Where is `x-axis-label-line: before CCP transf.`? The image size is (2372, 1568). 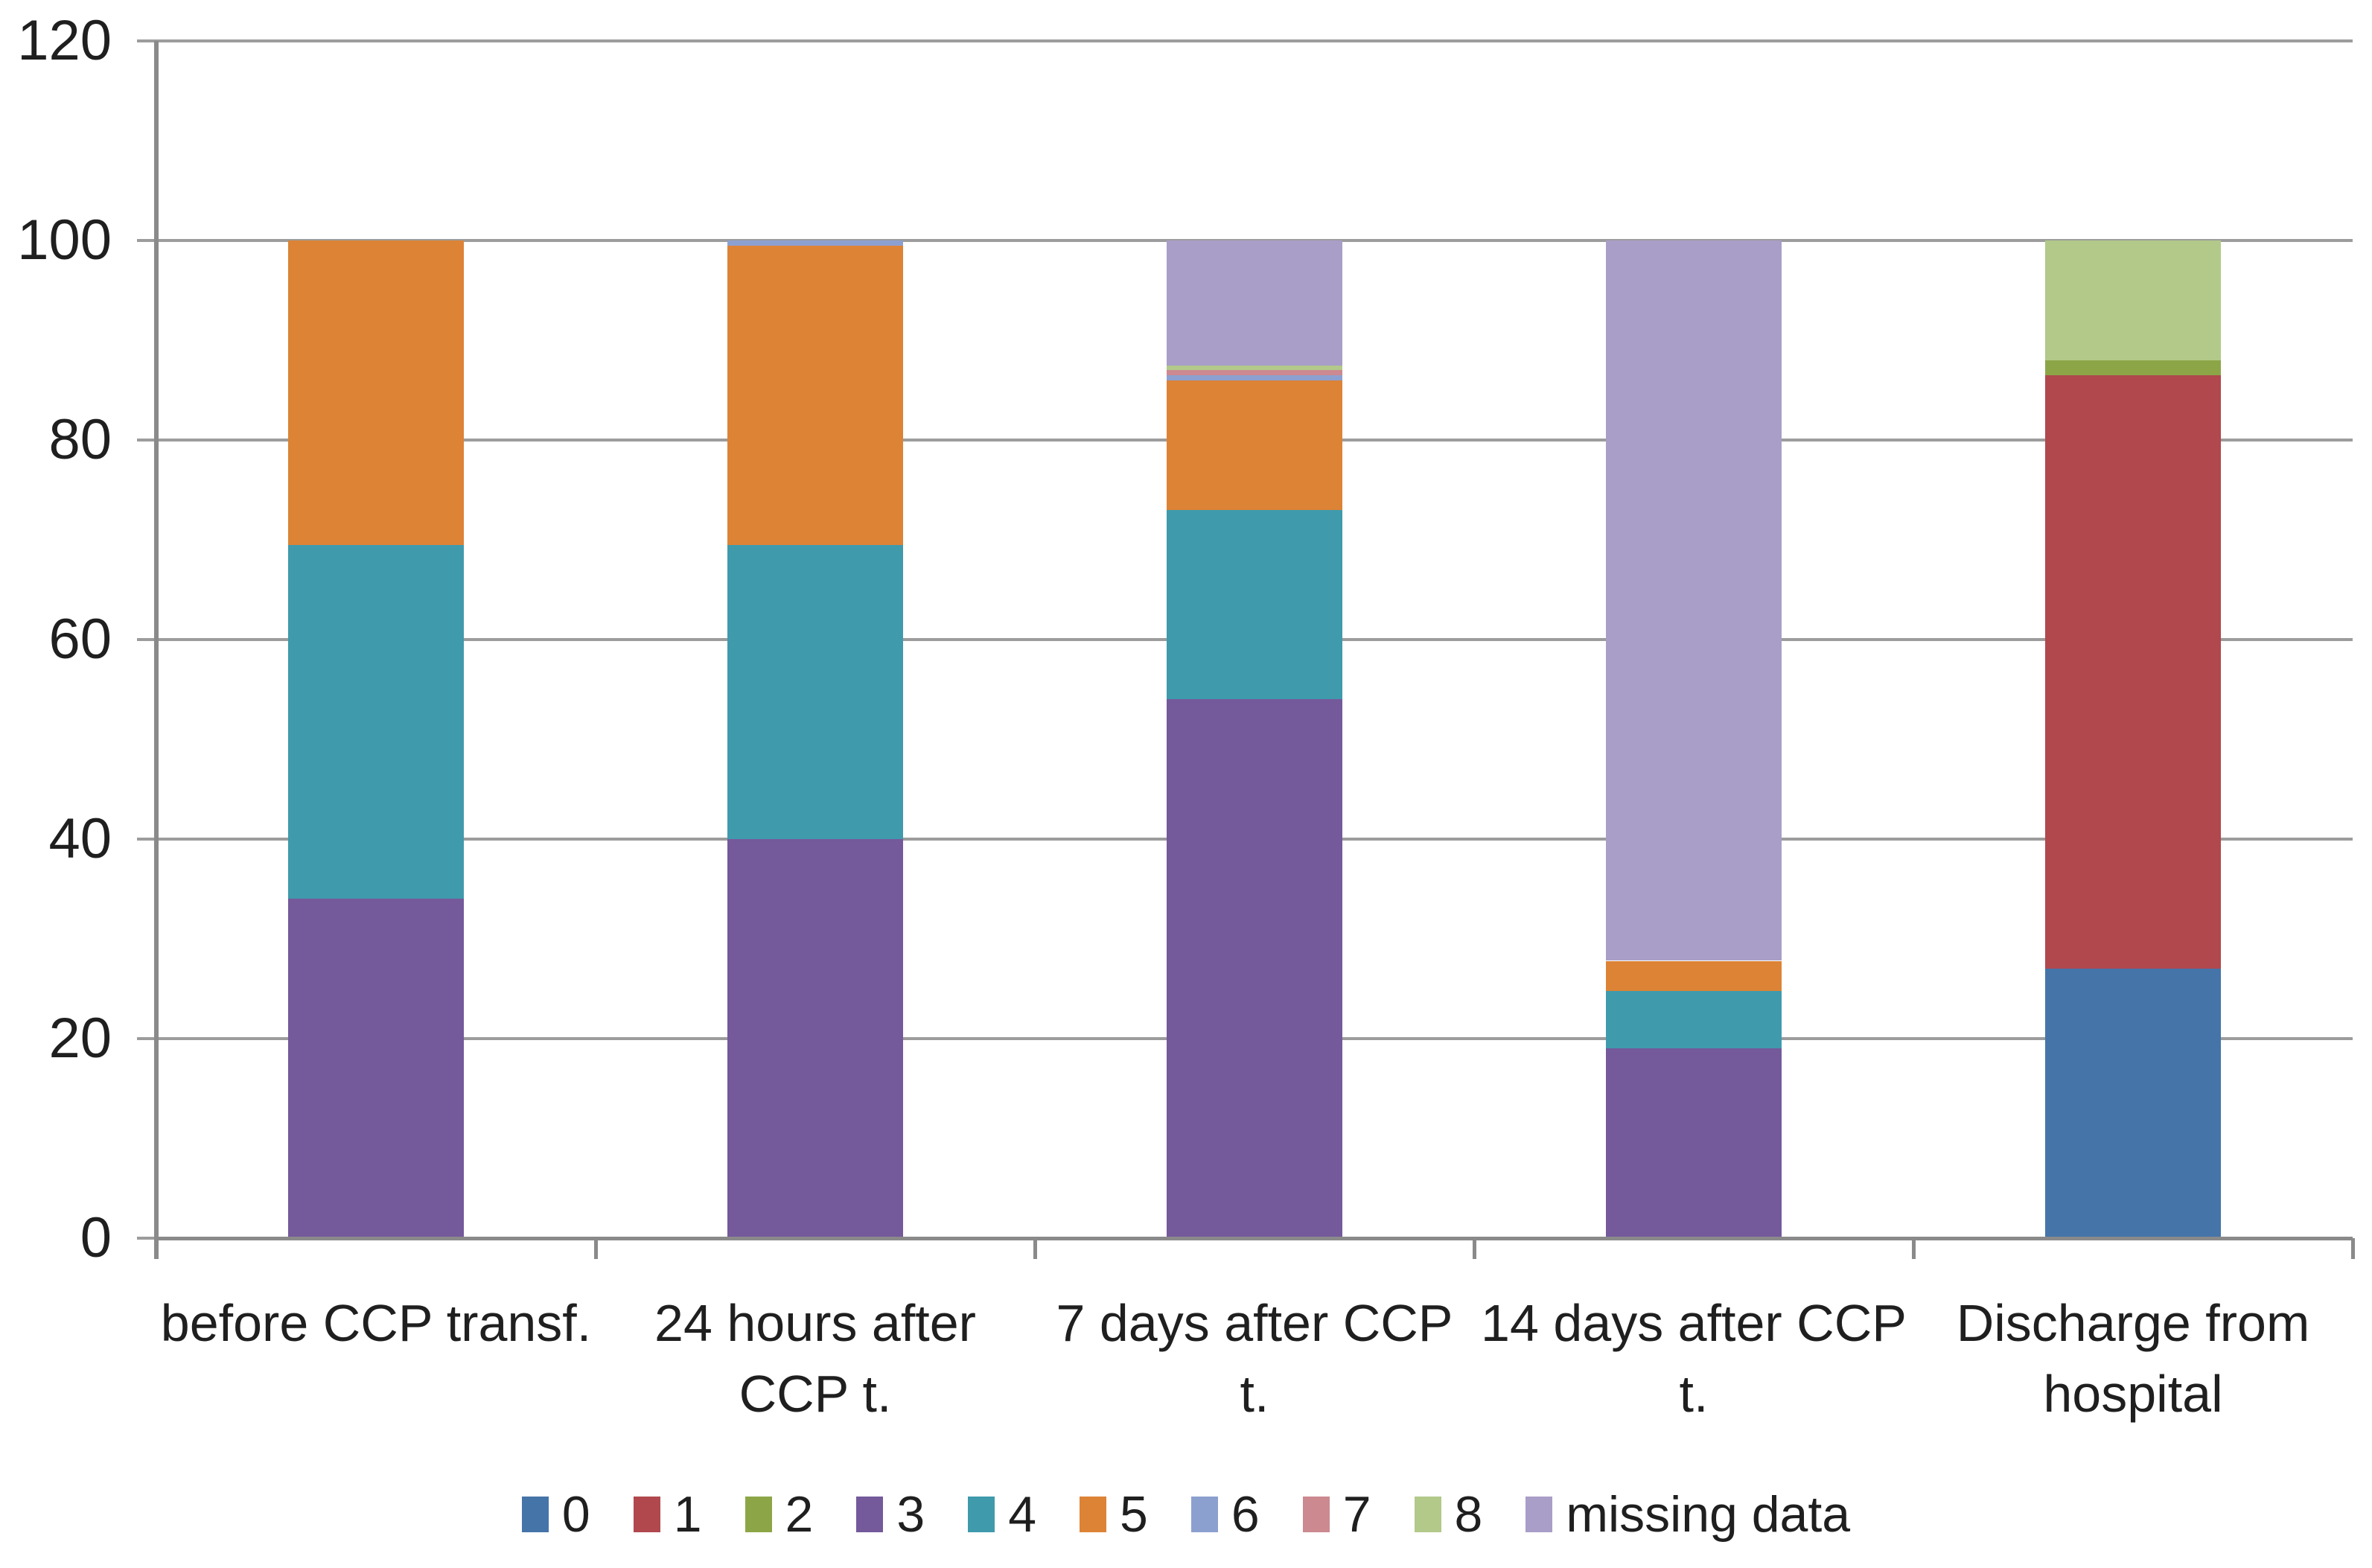 x-axis-label-line: before CCP transf. is located at coordinates (376, 1323).